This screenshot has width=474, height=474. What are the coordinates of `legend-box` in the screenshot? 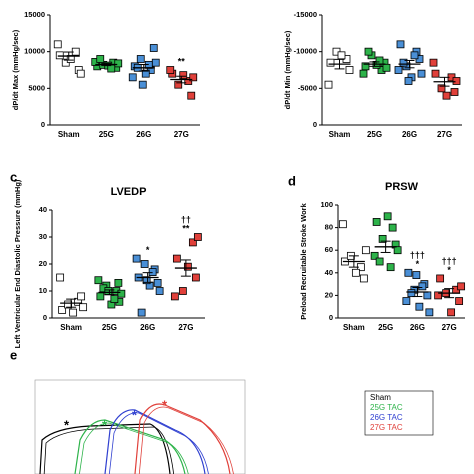 It's located at (399, 413).